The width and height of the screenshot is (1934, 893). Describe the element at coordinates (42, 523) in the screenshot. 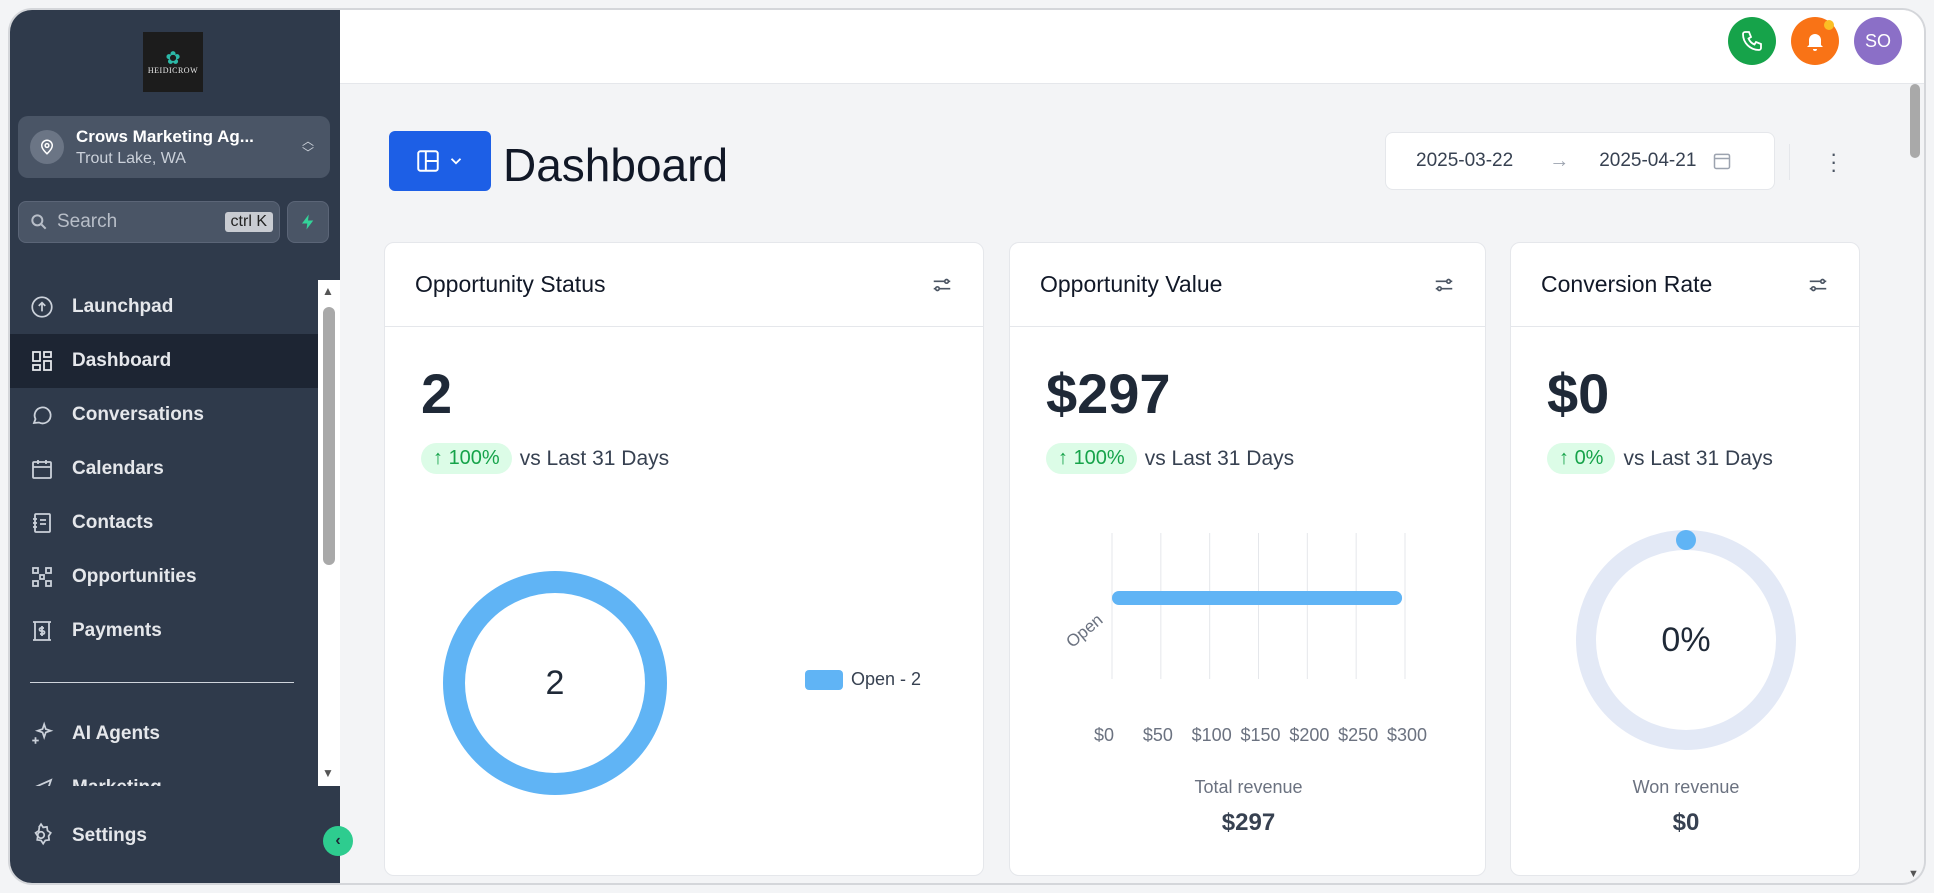

I see `contacts-icon` at that location.